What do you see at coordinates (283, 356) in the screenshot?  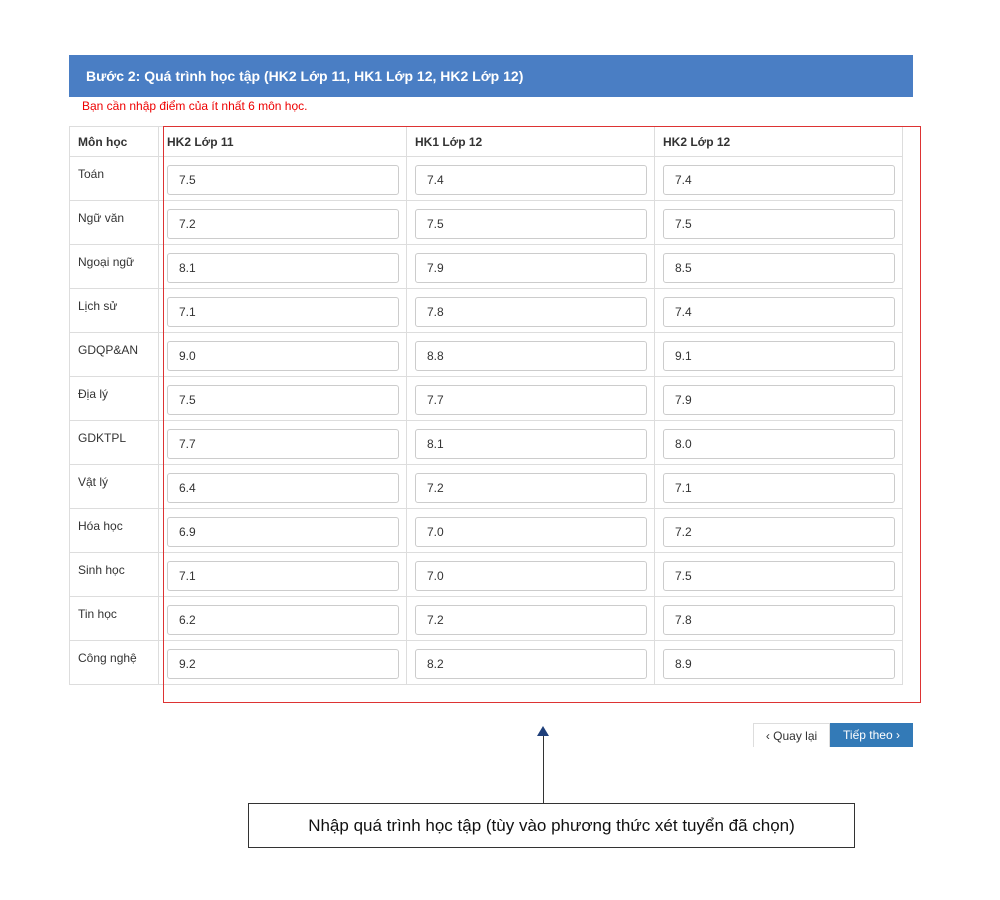 I see `score-input: 9.0` at bounding box center [283, 356].